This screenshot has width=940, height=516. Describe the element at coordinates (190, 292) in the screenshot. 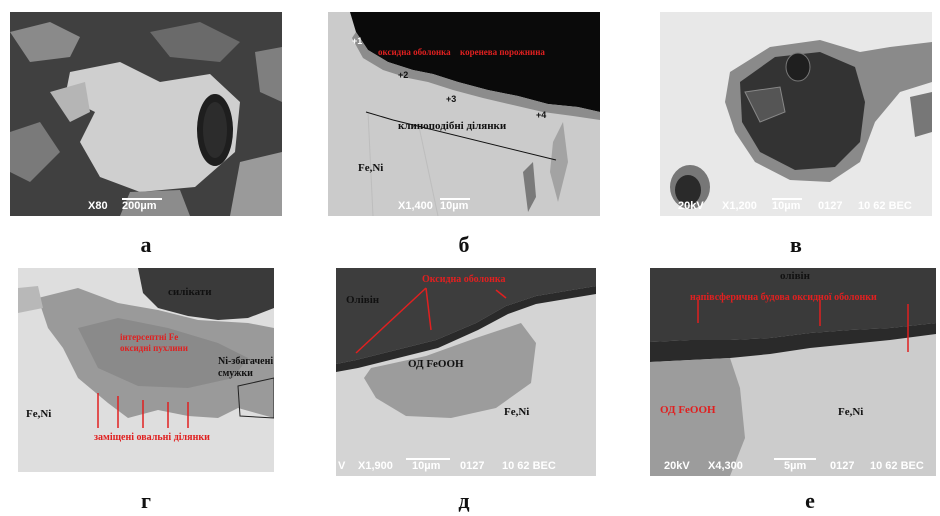

I see `label-g-silicates: силікати` at that location.